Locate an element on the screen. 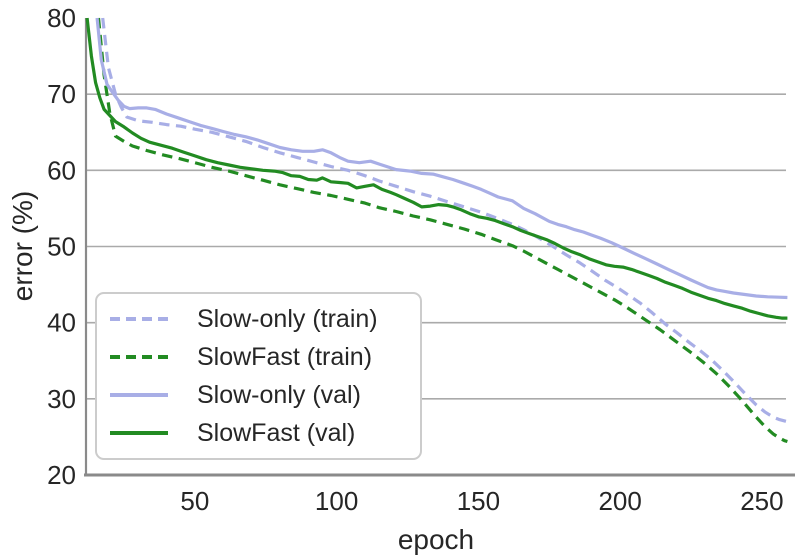  y-tick-80: 80 is located at coordinates (61, 18).